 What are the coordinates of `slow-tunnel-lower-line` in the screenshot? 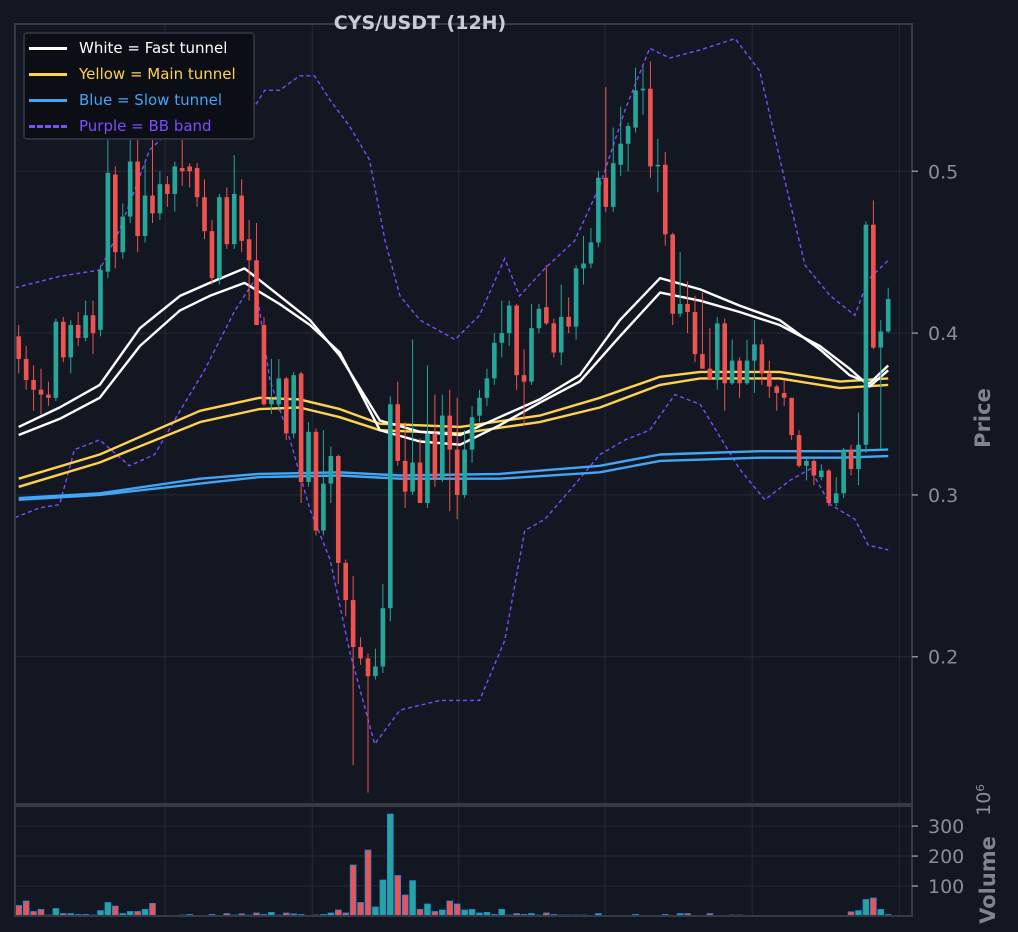 It's located at (453, 477).